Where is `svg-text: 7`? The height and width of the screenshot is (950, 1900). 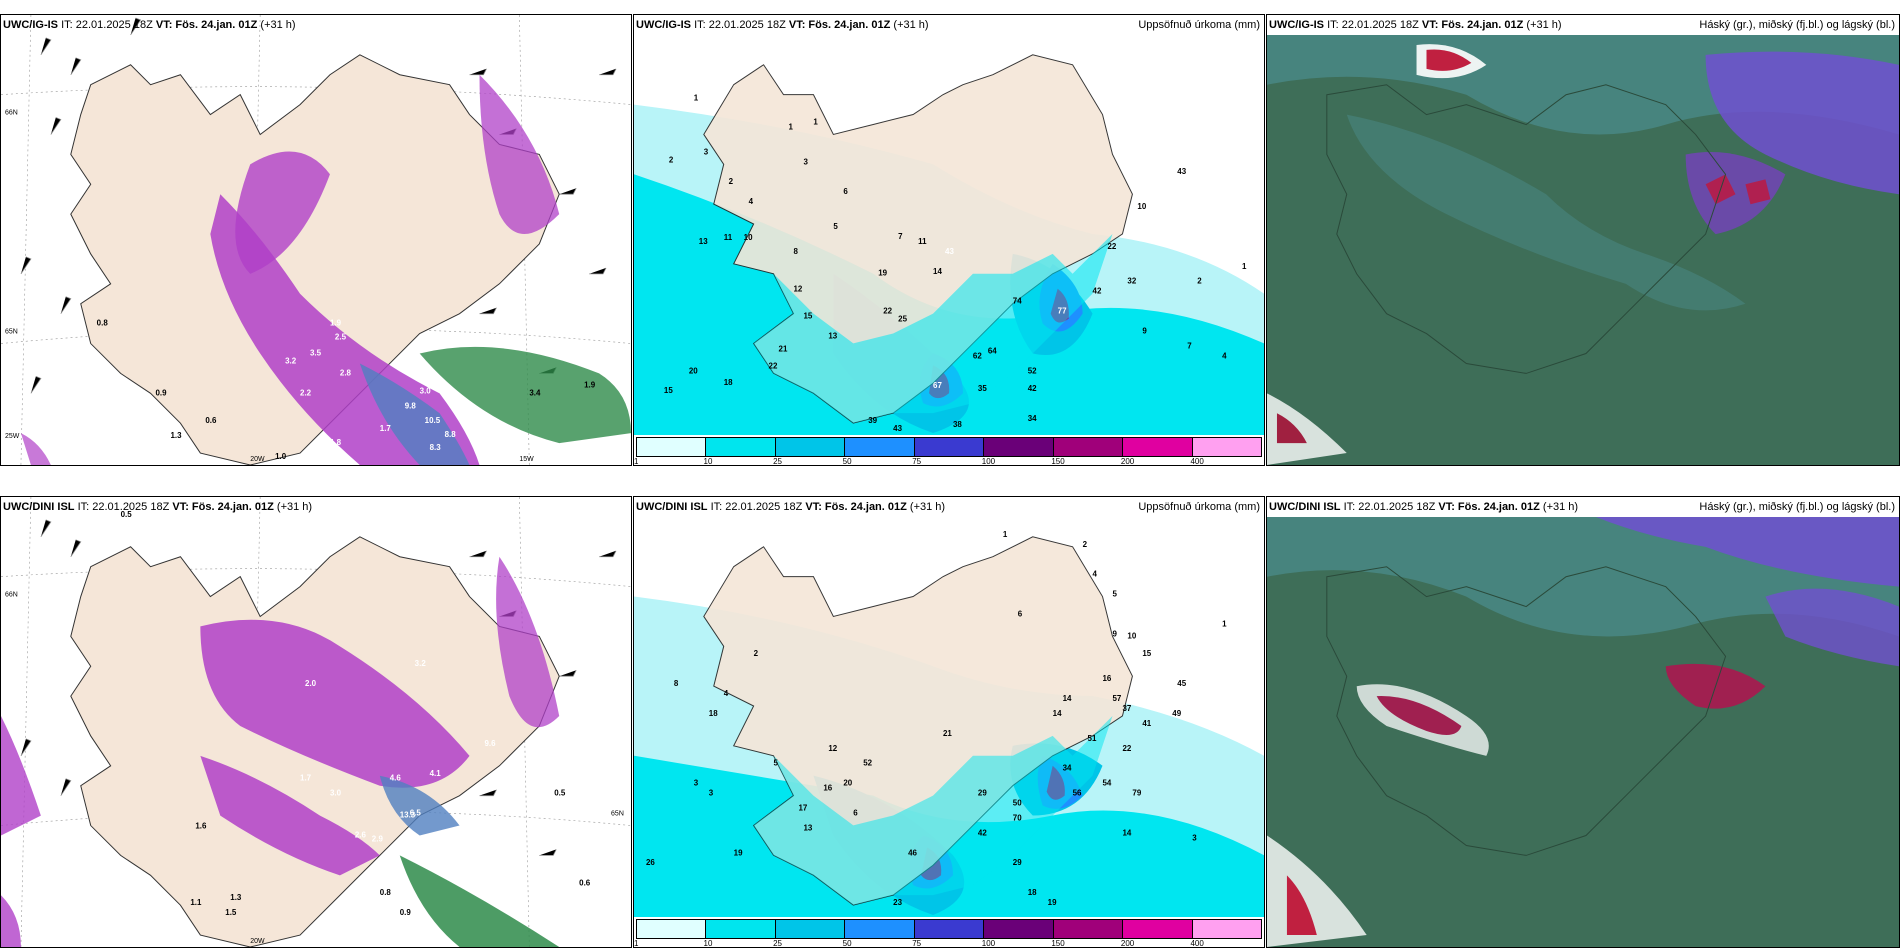 svg-text: 7 is located at coordinates (900, 236).